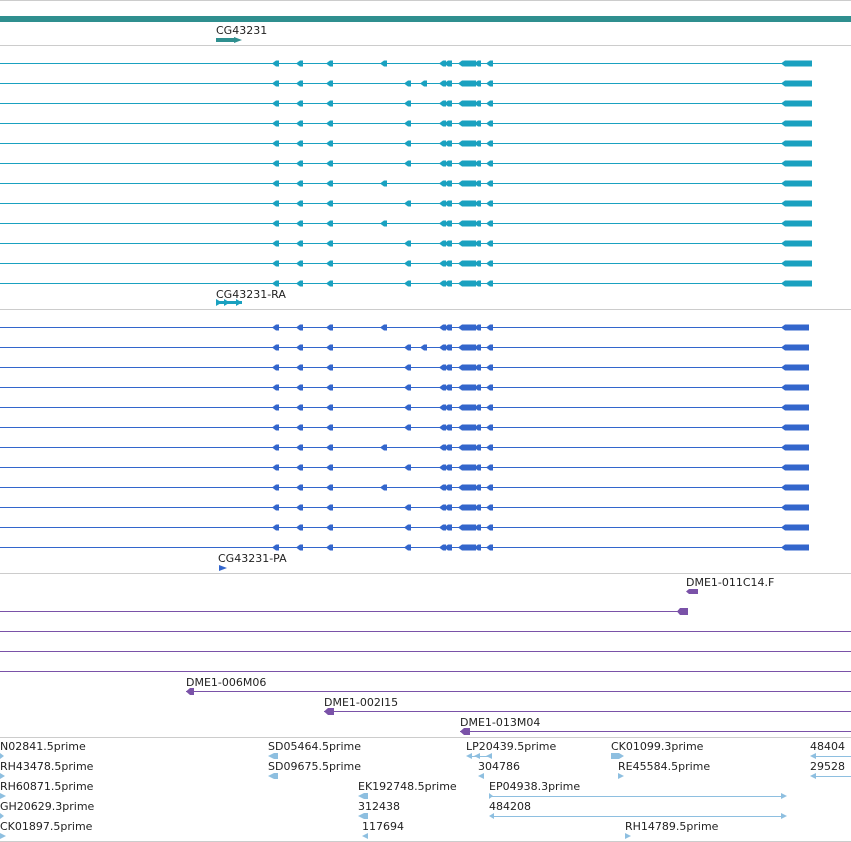 The width and height of the screenshot is (851, 842). I want to click on bac-clone-3: DME1-002I15, so click(587, 705).